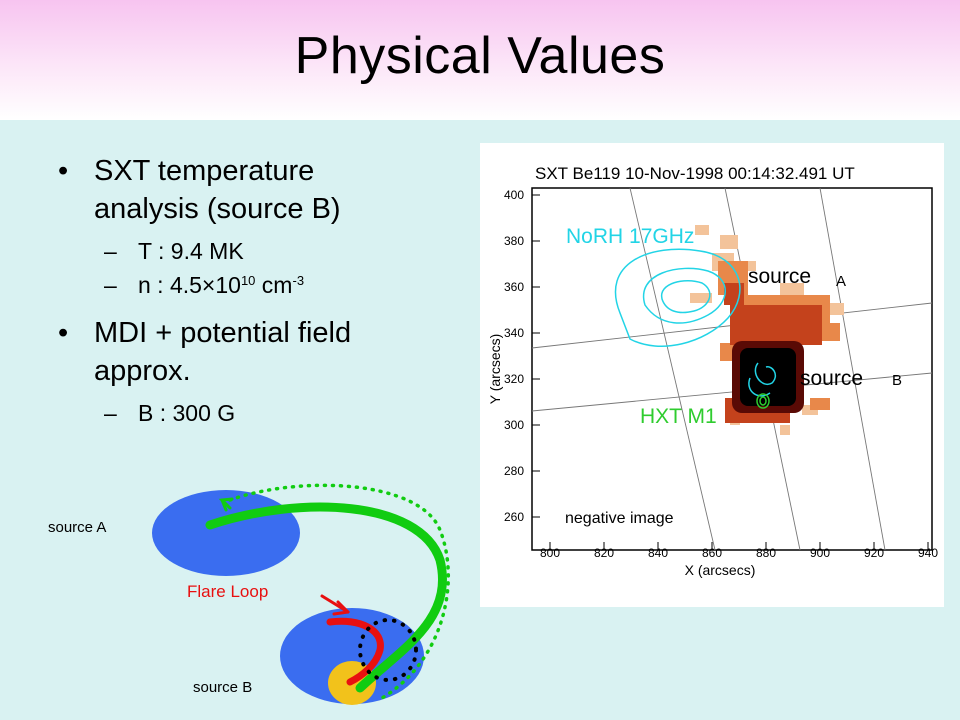 Image resolution: width=960 pixels, height=720 pixels. Describe the element at coordinates (274, 285) in the screenshot. I see `sub-bullet-n-unit: cm` at that location.